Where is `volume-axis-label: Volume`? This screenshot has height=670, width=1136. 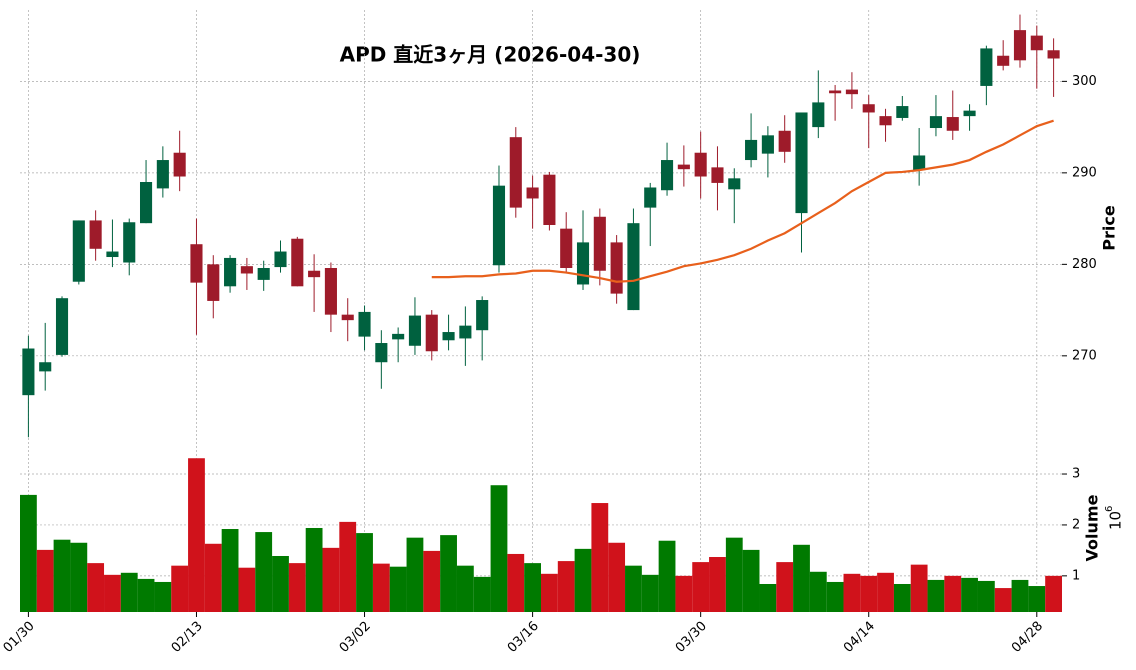 volume-axis-label: Volume is located at coordinates (1092, 527).